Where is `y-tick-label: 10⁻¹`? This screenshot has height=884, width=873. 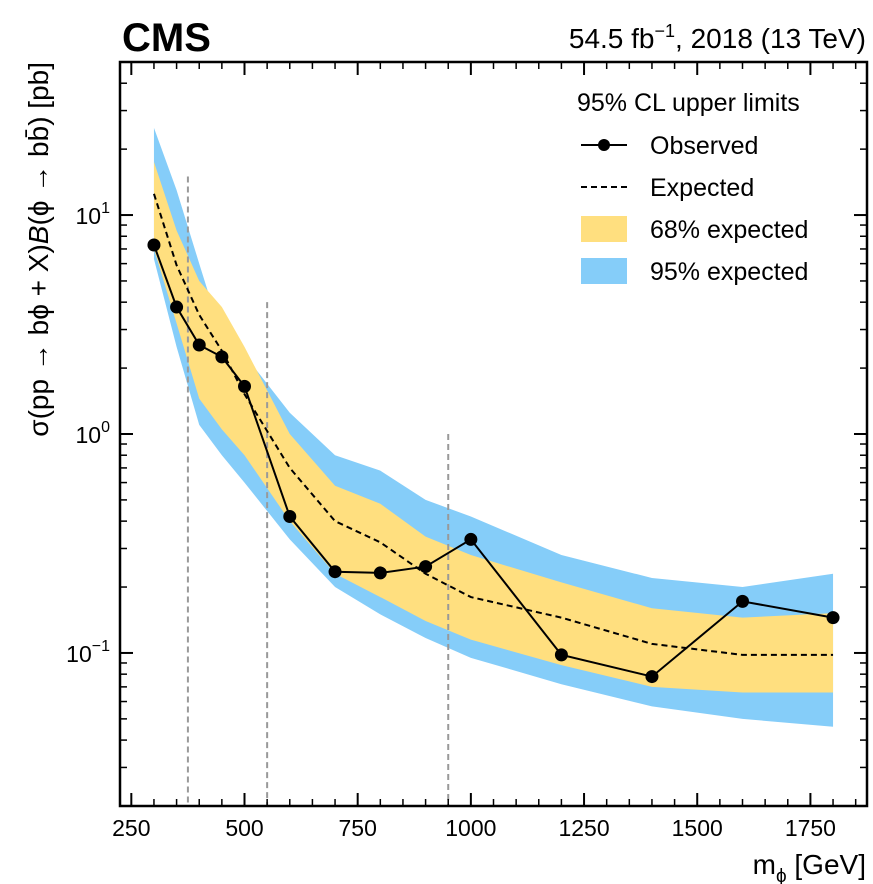 y-tick-label: 10⁻¹ is located at coordinates (88, 652).